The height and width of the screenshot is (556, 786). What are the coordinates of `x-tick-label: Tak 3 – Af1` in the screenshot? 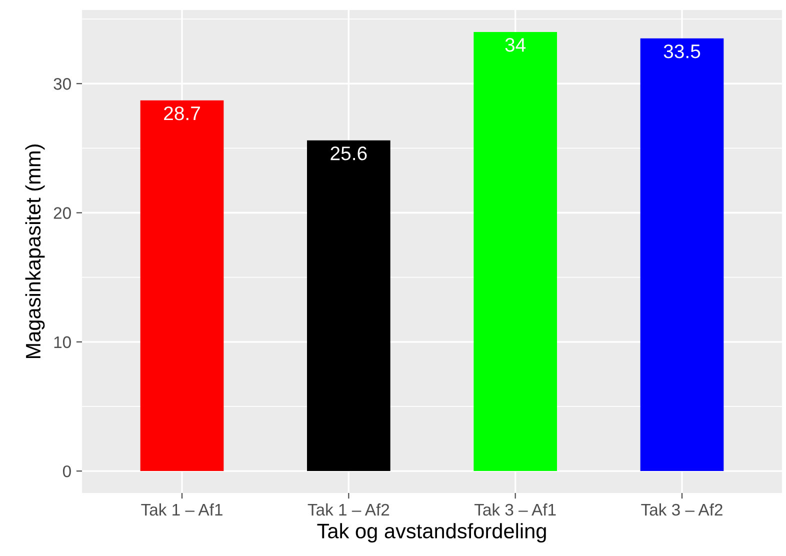 It's located at (515, 509).